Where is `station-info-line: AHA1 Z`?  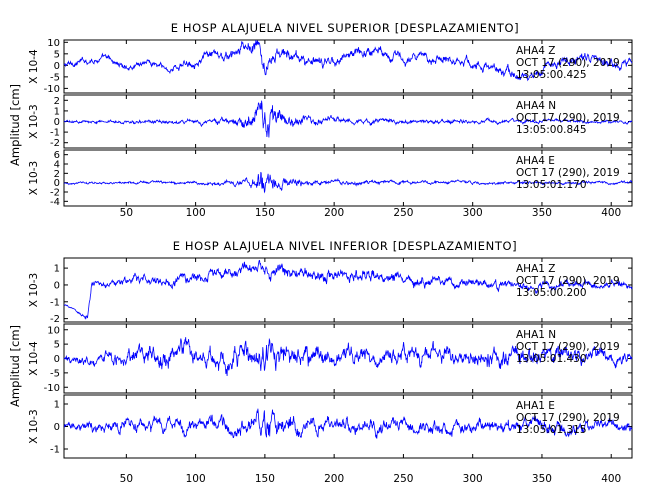 station-info-line: AHA1 Z is located at coordinates (535, 269).